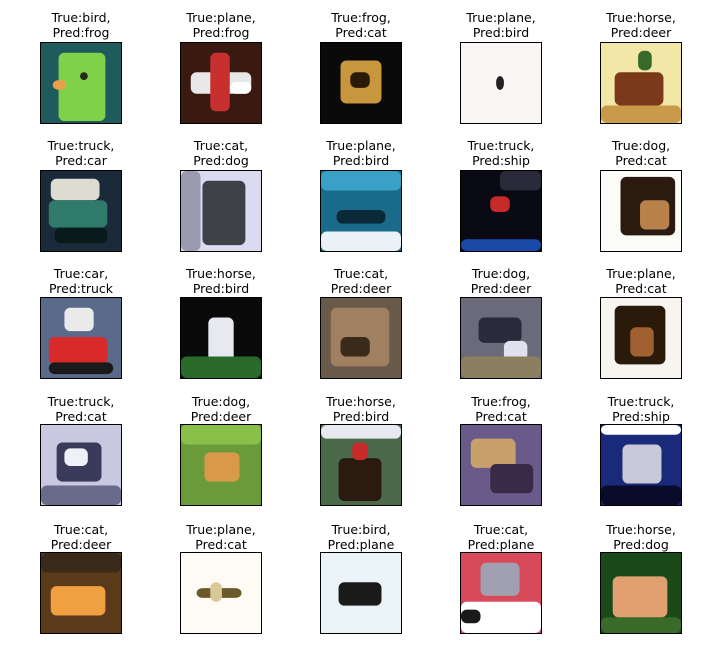 The height and width of the screenshot is (648, 720). What do you see at coordinates (81, 25) in the screenshot?
I see `cell-title: True:bird, Pred:frog` at bounding box center [81, 25].